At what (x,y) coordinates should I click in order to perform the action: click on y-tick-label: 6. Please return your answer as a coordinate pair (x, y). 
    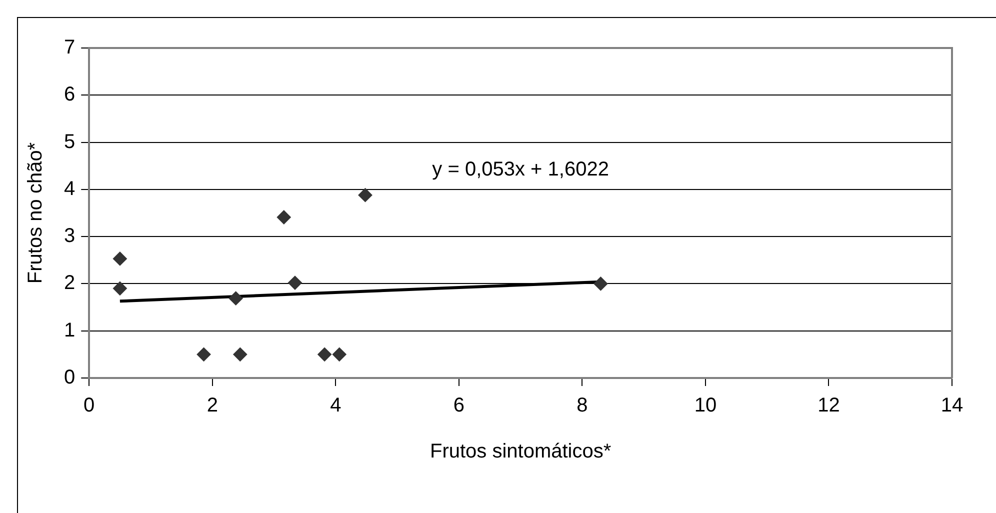
    Looking at the image, I should click on (70, 95).